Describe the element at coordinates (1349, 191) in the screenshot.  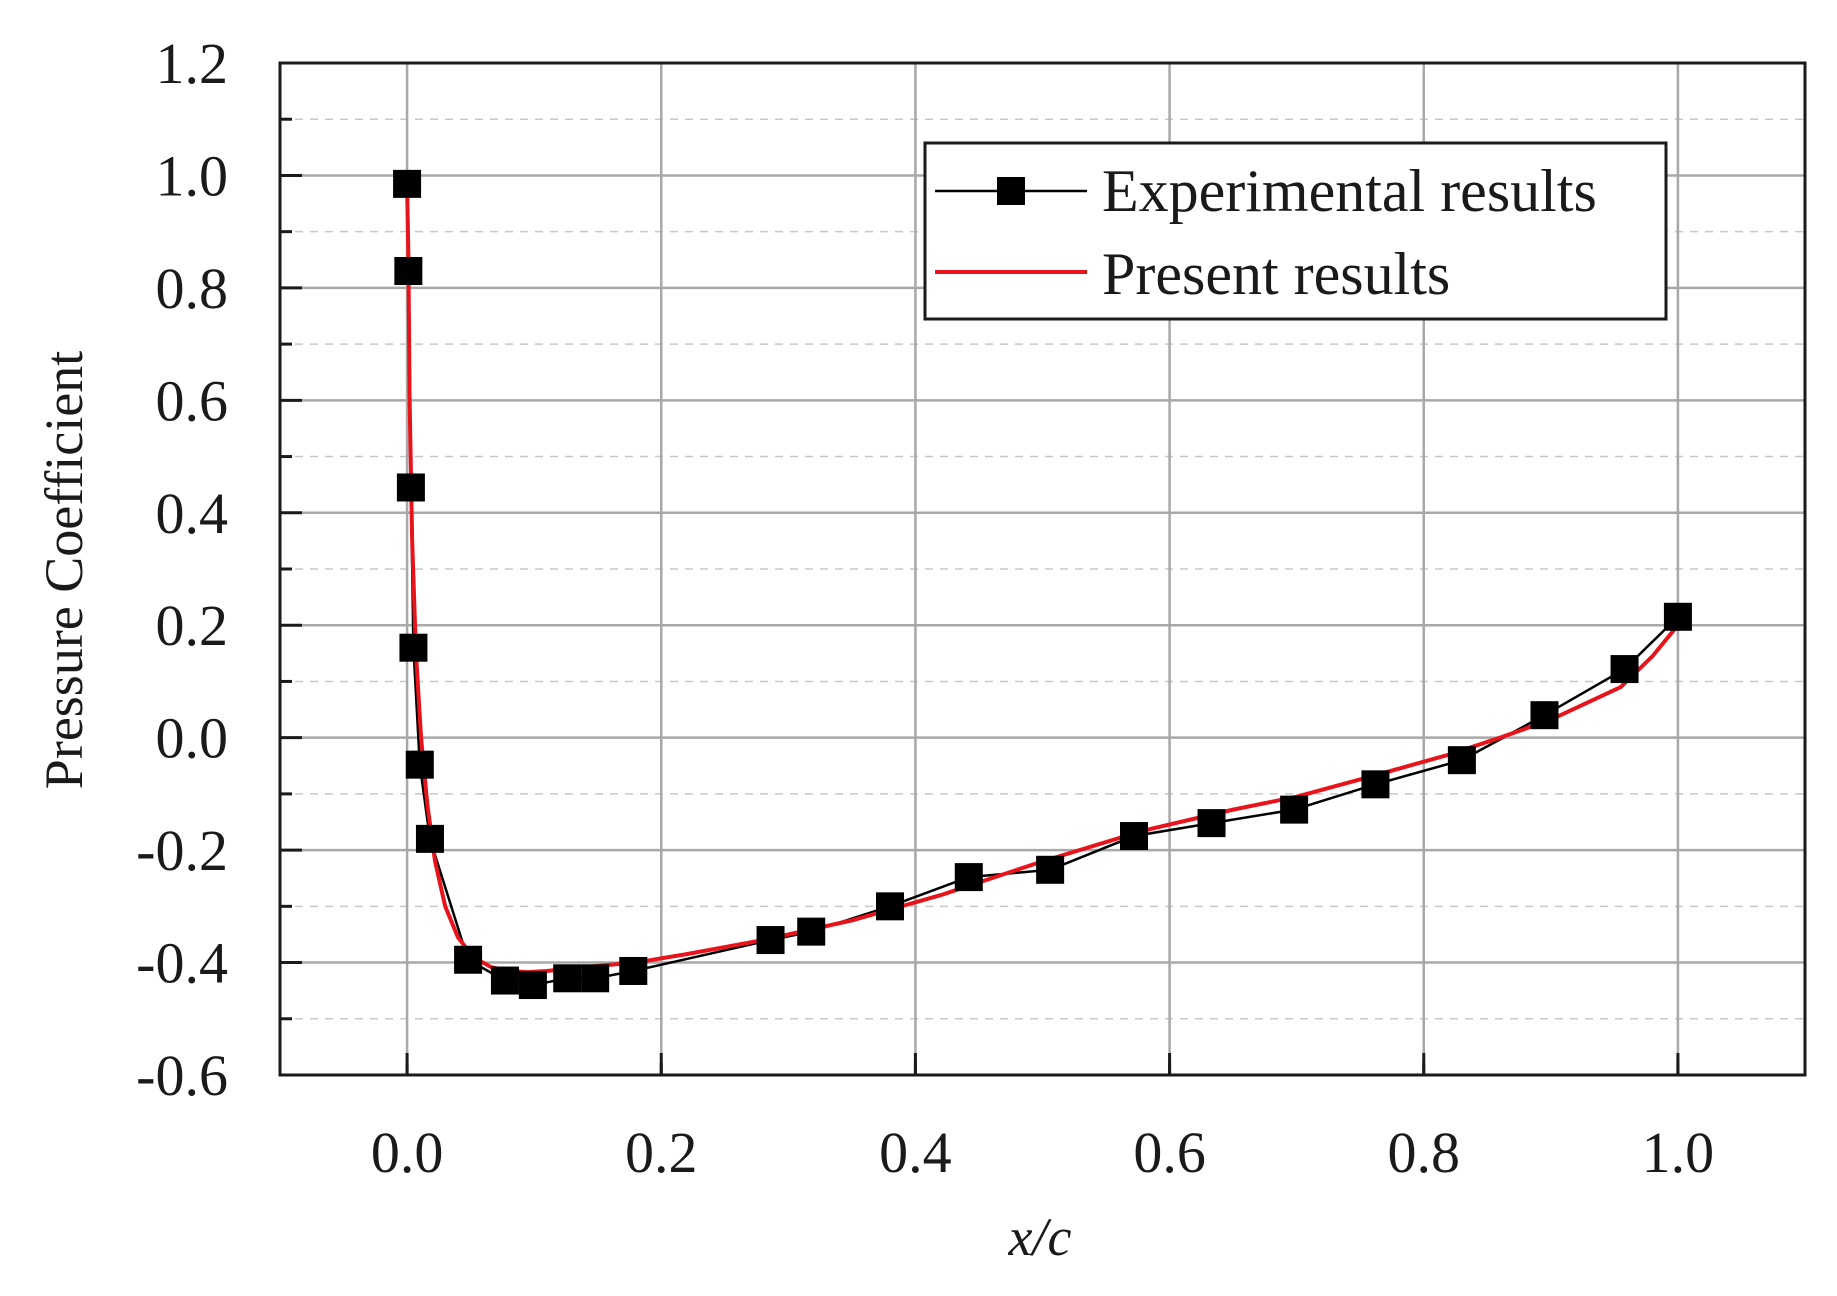
I see `legend-label-experimental: Experimental results` at that location.